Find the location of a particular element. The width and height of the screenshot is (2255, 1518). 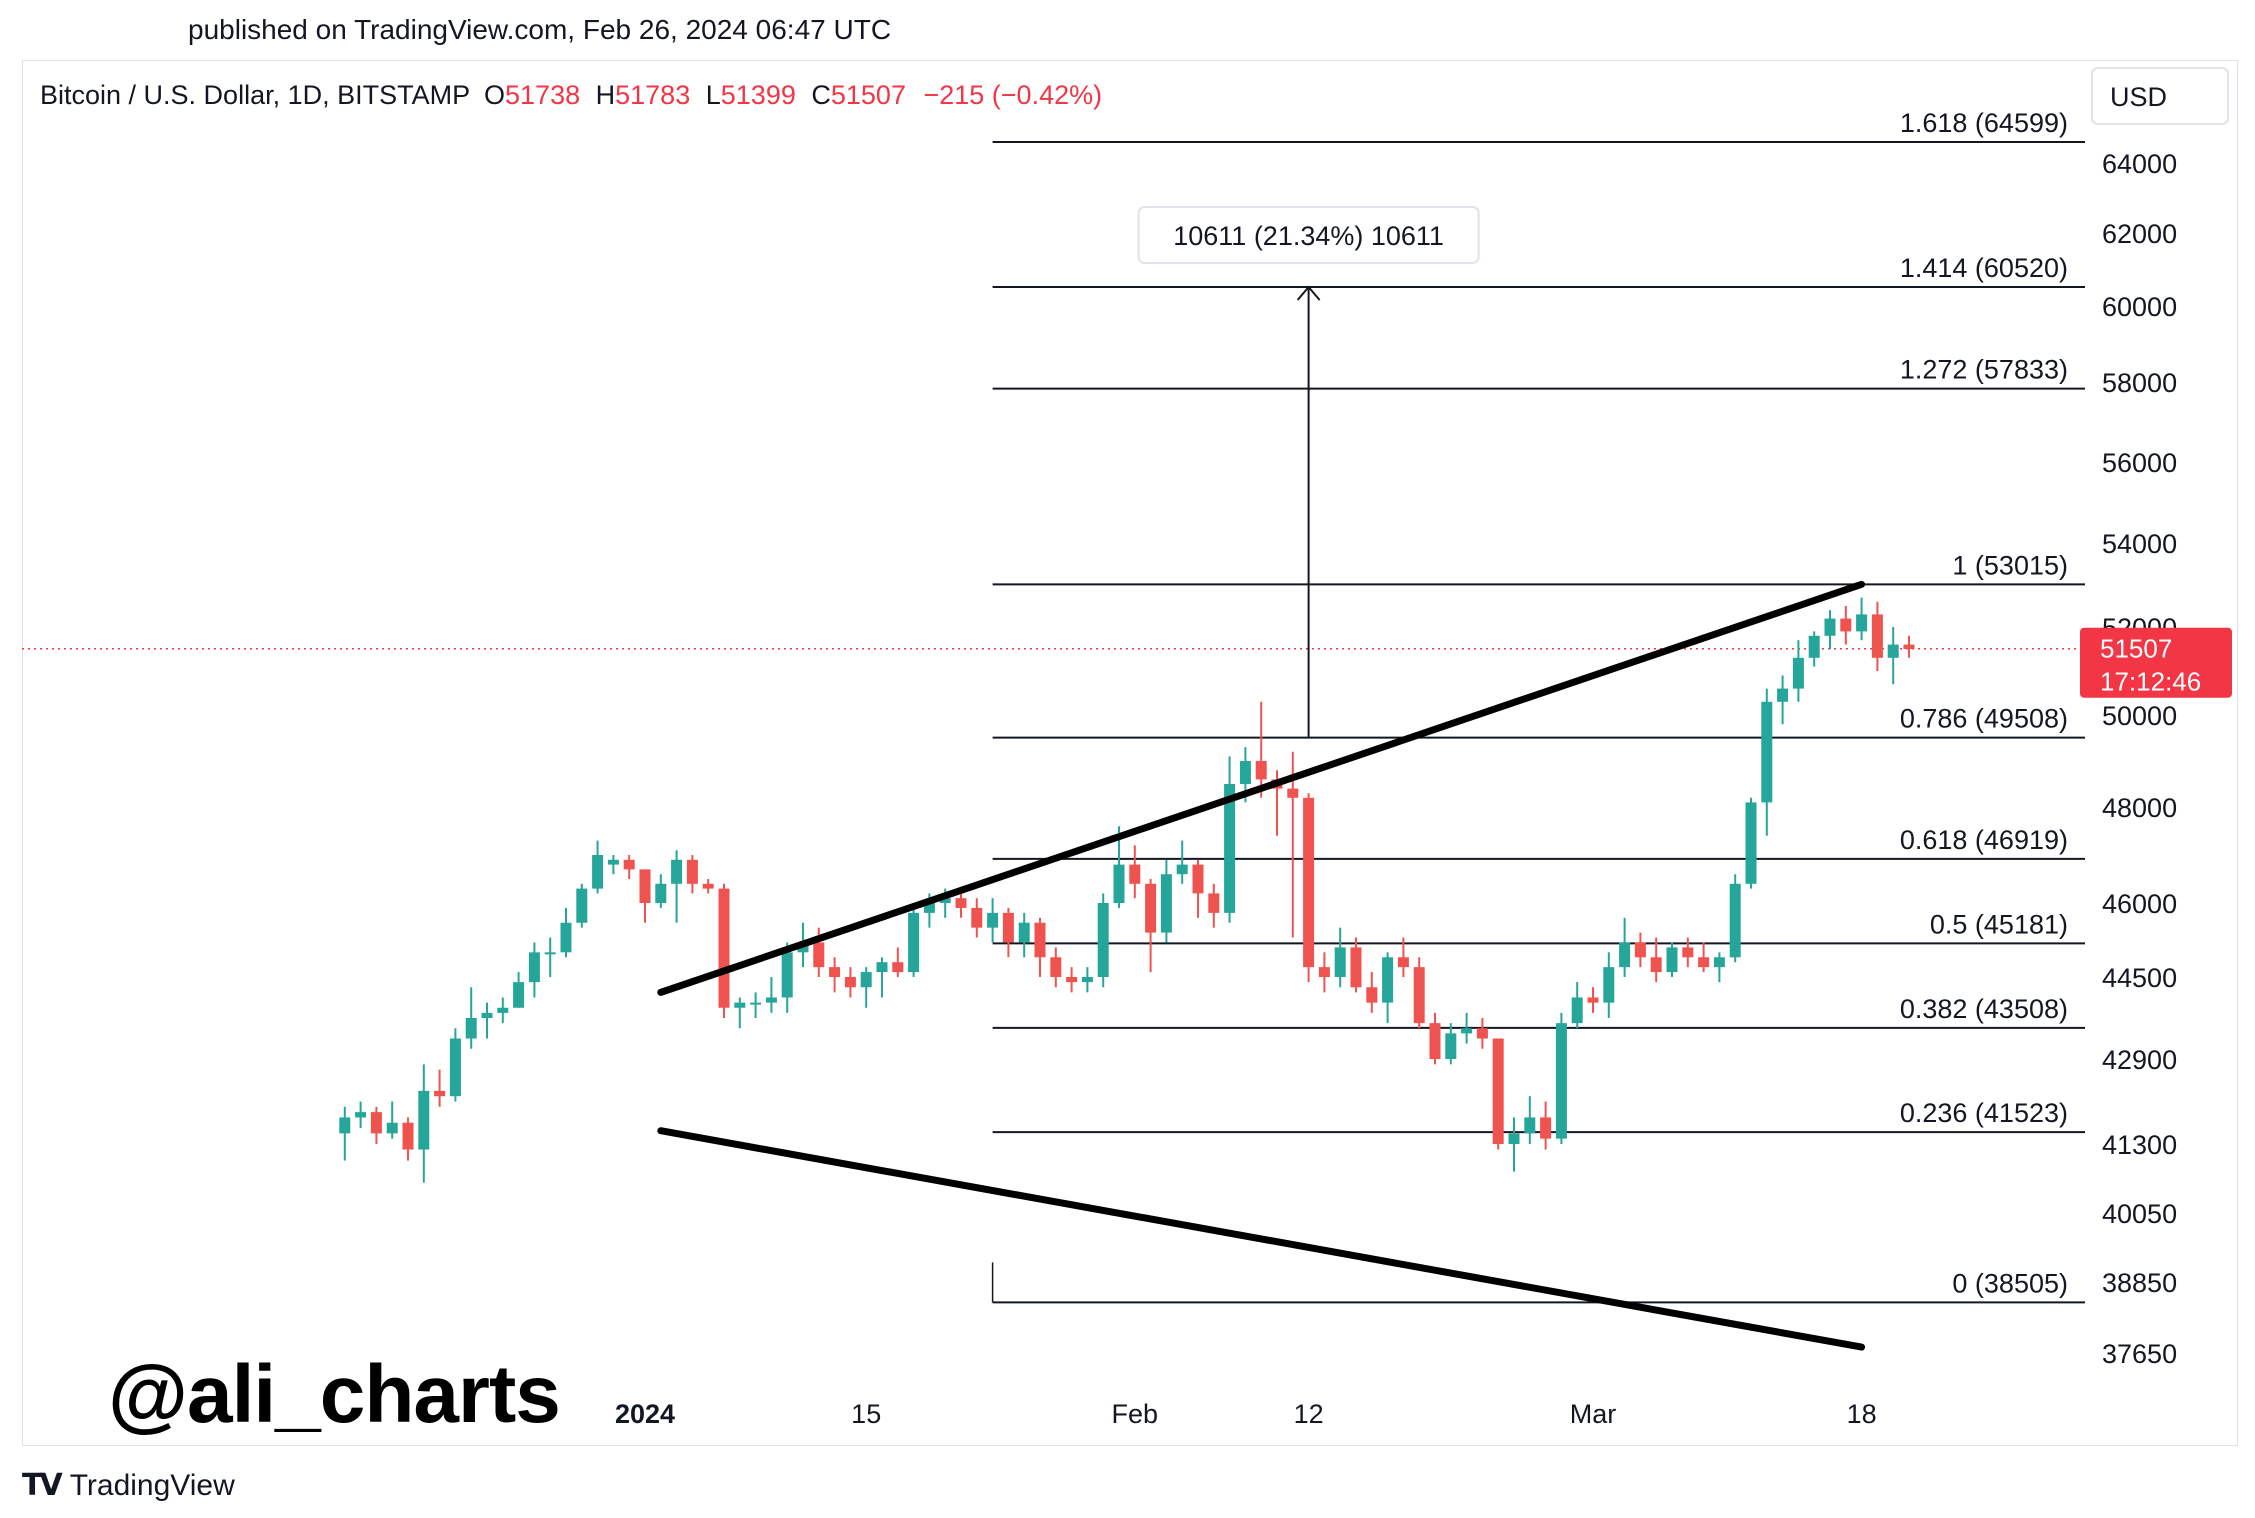

tradingview-logo: TV TradingView is located at coordinates (128, 1485).